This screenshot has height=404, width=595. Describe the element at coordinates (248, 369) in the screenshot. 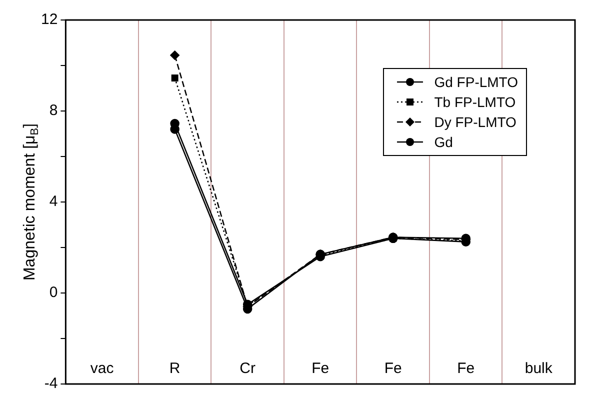

I see `x-tick-label: Cr` at that location.